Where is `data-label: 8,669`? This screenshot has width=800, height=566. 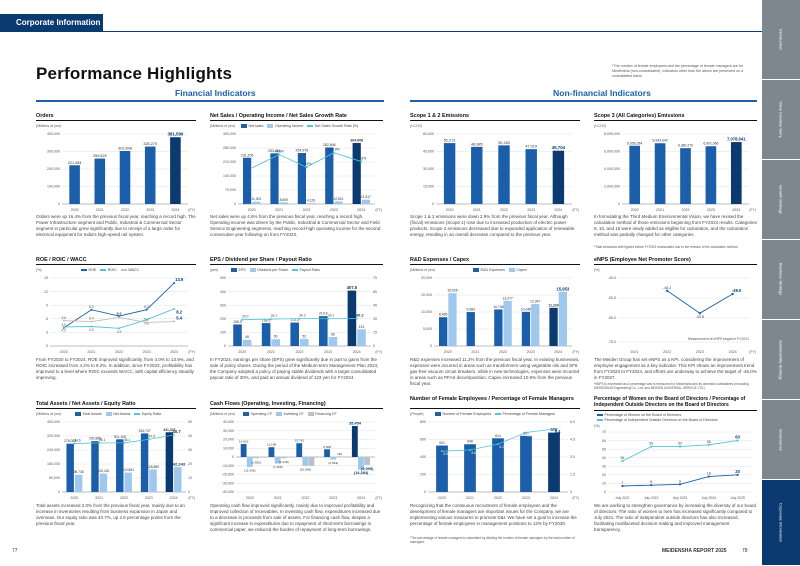
data-label: 8,669 is located at coordinates (284, 200).